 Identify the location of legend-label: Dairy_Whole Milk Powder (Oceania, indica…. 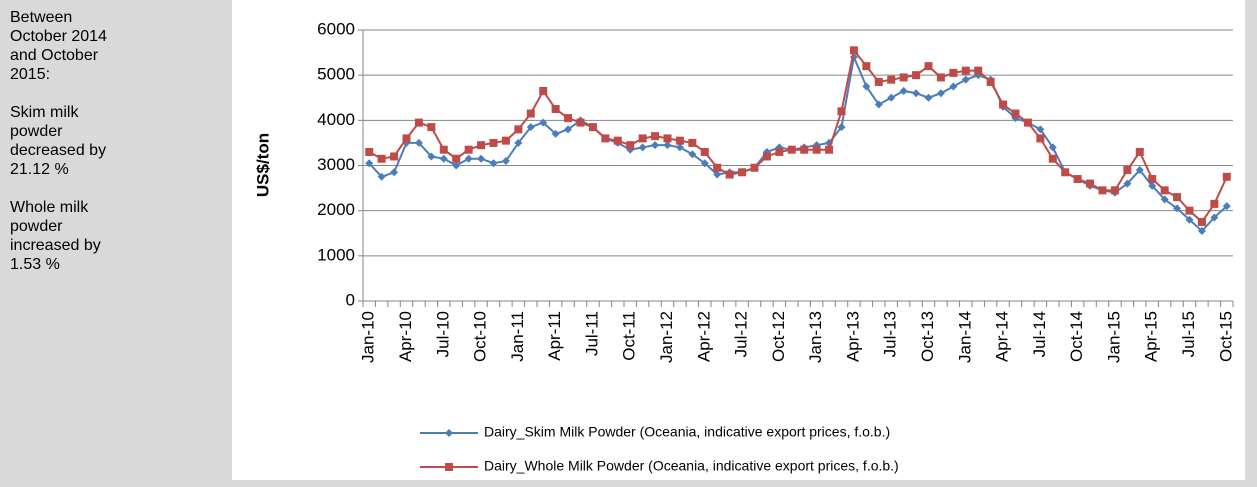
(691, 466).